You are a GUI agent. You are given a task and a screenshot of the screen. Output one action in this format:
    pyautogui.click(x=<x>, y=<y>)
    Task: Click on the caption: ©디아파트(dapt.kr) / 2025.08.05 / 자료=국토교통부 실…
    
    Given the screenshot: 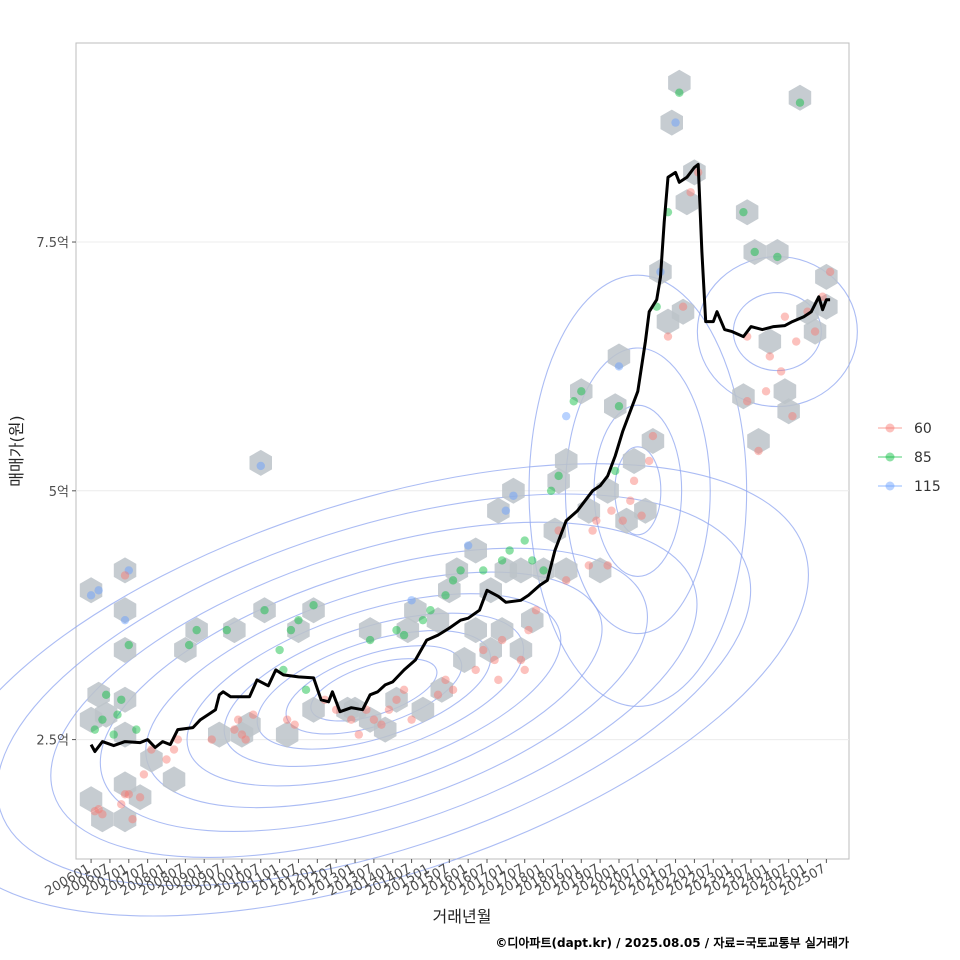 What is the action you would take?
    pyautogui.click(x=672, y=942)
    